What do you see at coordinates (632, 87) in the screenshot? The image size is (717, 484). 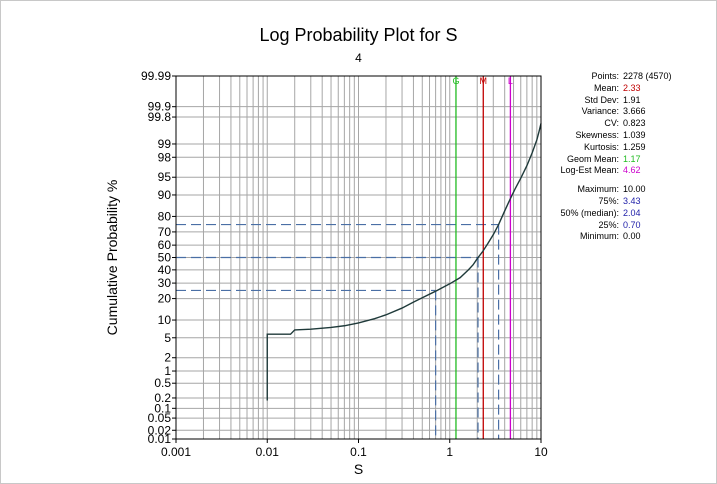 I see `stat-value: 2.33` at bounding box center [632, 87].